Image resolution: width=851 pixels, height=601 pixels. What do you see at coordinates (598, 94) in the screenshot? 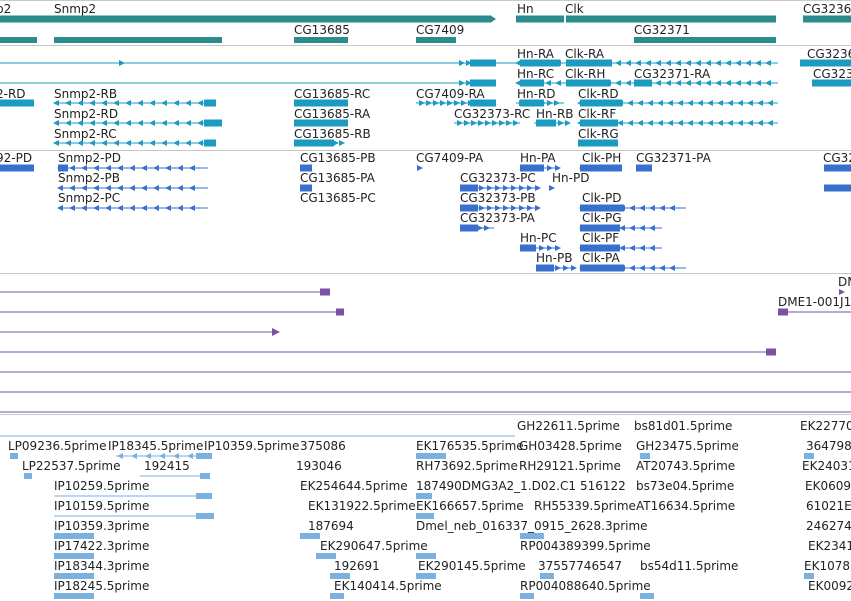
I see `feature-label: Clk-RD` at bounding box center [598, 94].